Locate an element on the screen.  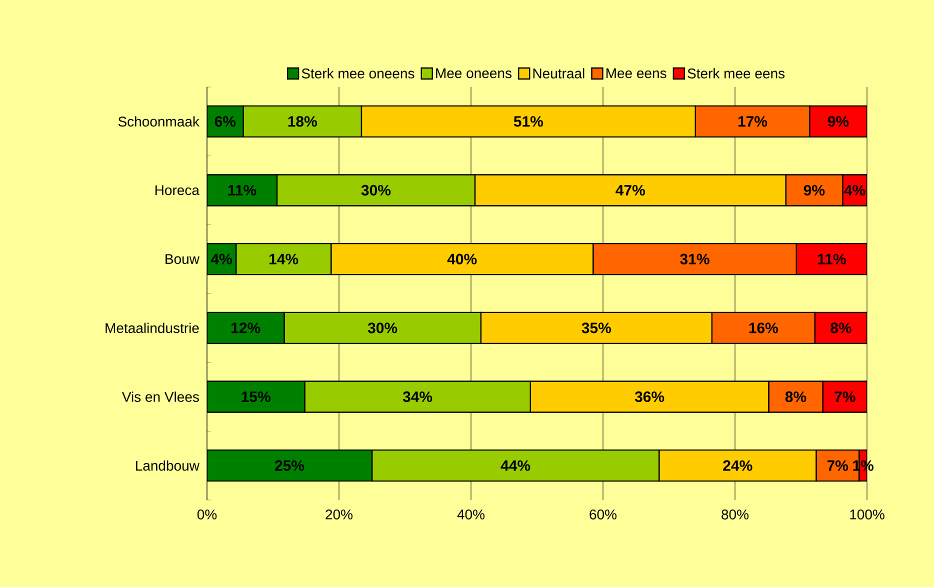
data-label: 40% is located at coordinates (462, 259).